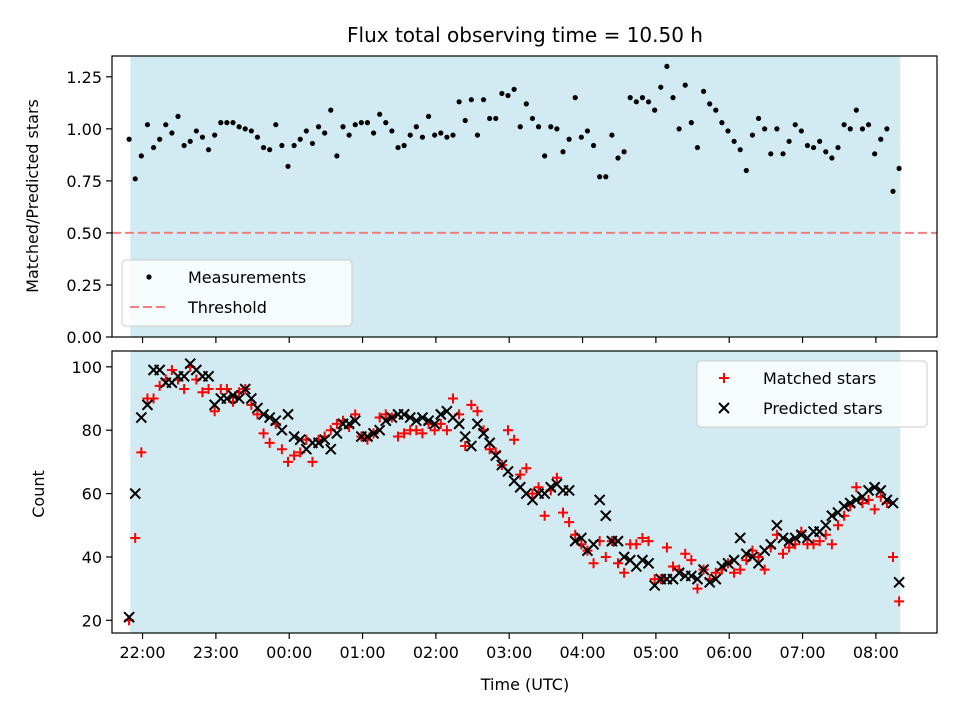 The height and width of the screenshot is (720, 960). I want to click on x-axis-label: Time (UTC), so click(524, 684).